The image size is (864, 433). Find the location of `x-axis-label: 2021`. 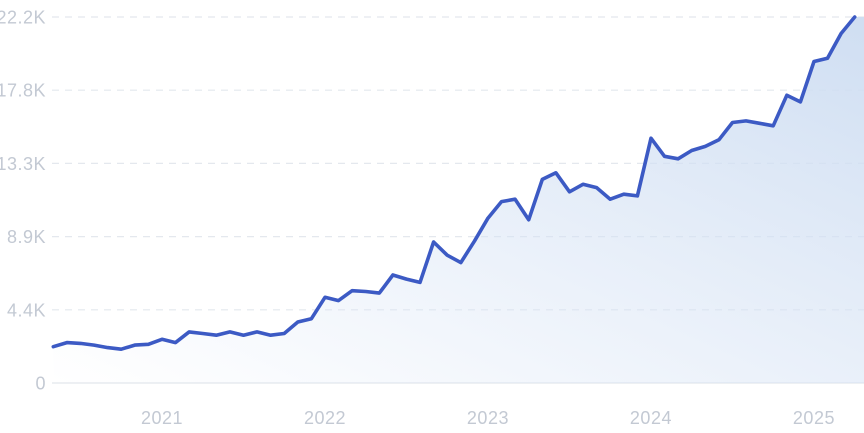

x-axis-label: 2021 is located at coordinates (162, 418).